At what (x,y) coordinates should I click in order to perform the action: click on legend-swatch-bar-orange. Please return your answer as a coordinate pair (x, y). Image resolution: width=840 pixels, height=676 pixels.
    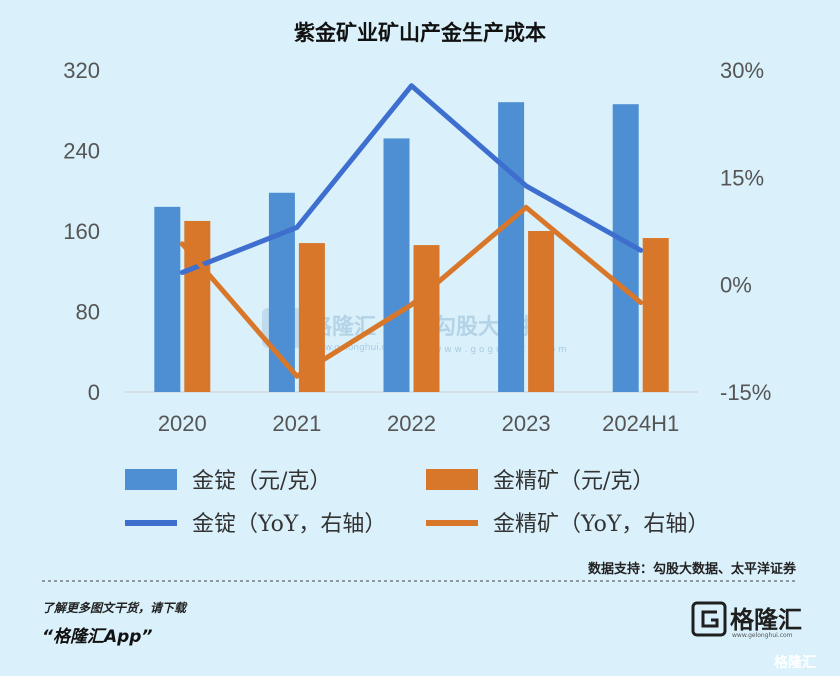
    Looking at the image, I should click on (452, 479).